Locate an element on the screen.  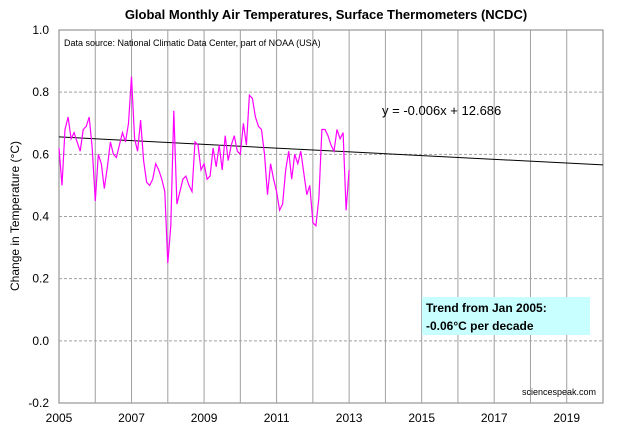
y-tick-label: 0.4 is located at coordinates (40, 217).